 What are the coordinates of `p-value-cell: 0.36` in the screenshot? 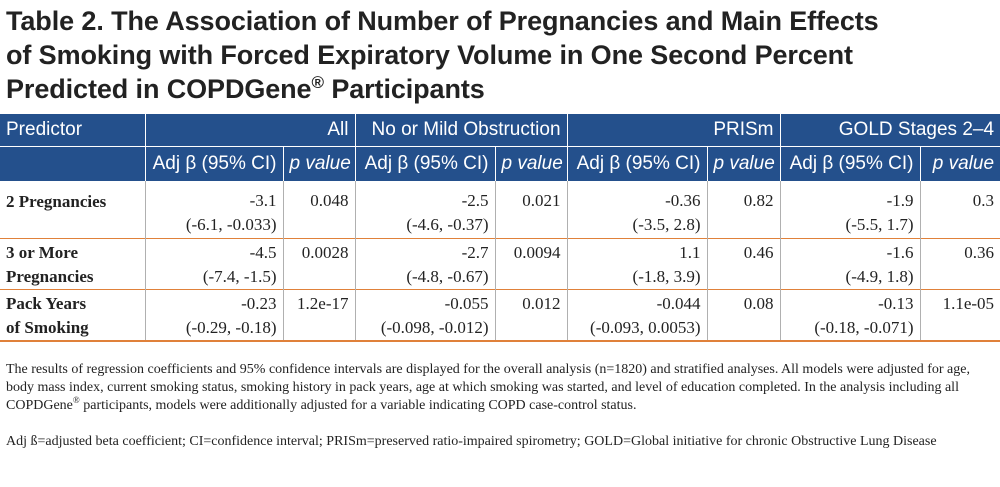 It's located at (959, 264).